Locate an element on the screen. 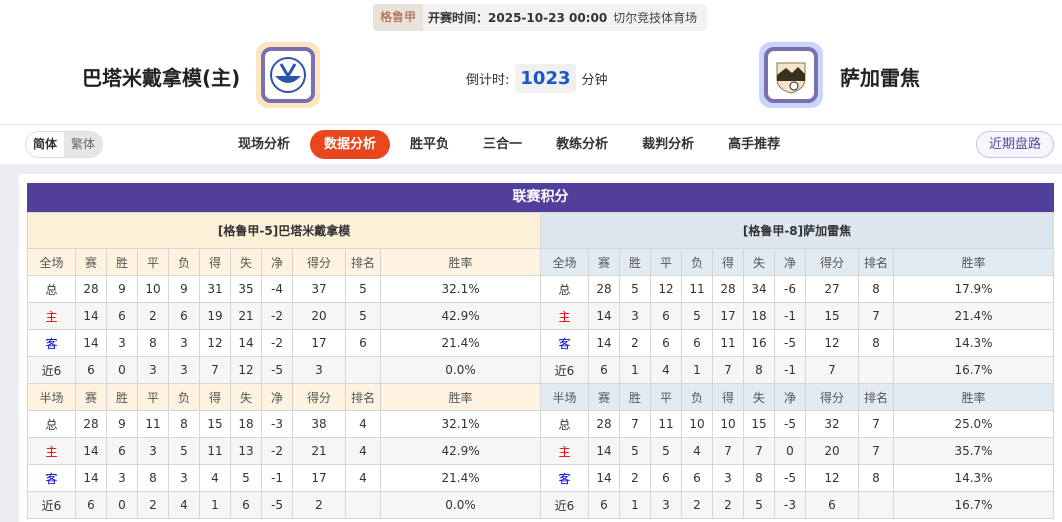 This screenshot has height=522, width=1062. table-row: 近6 6 1 3 2 2 5 -3 6 16.7% is located at coordinates (797, 505).